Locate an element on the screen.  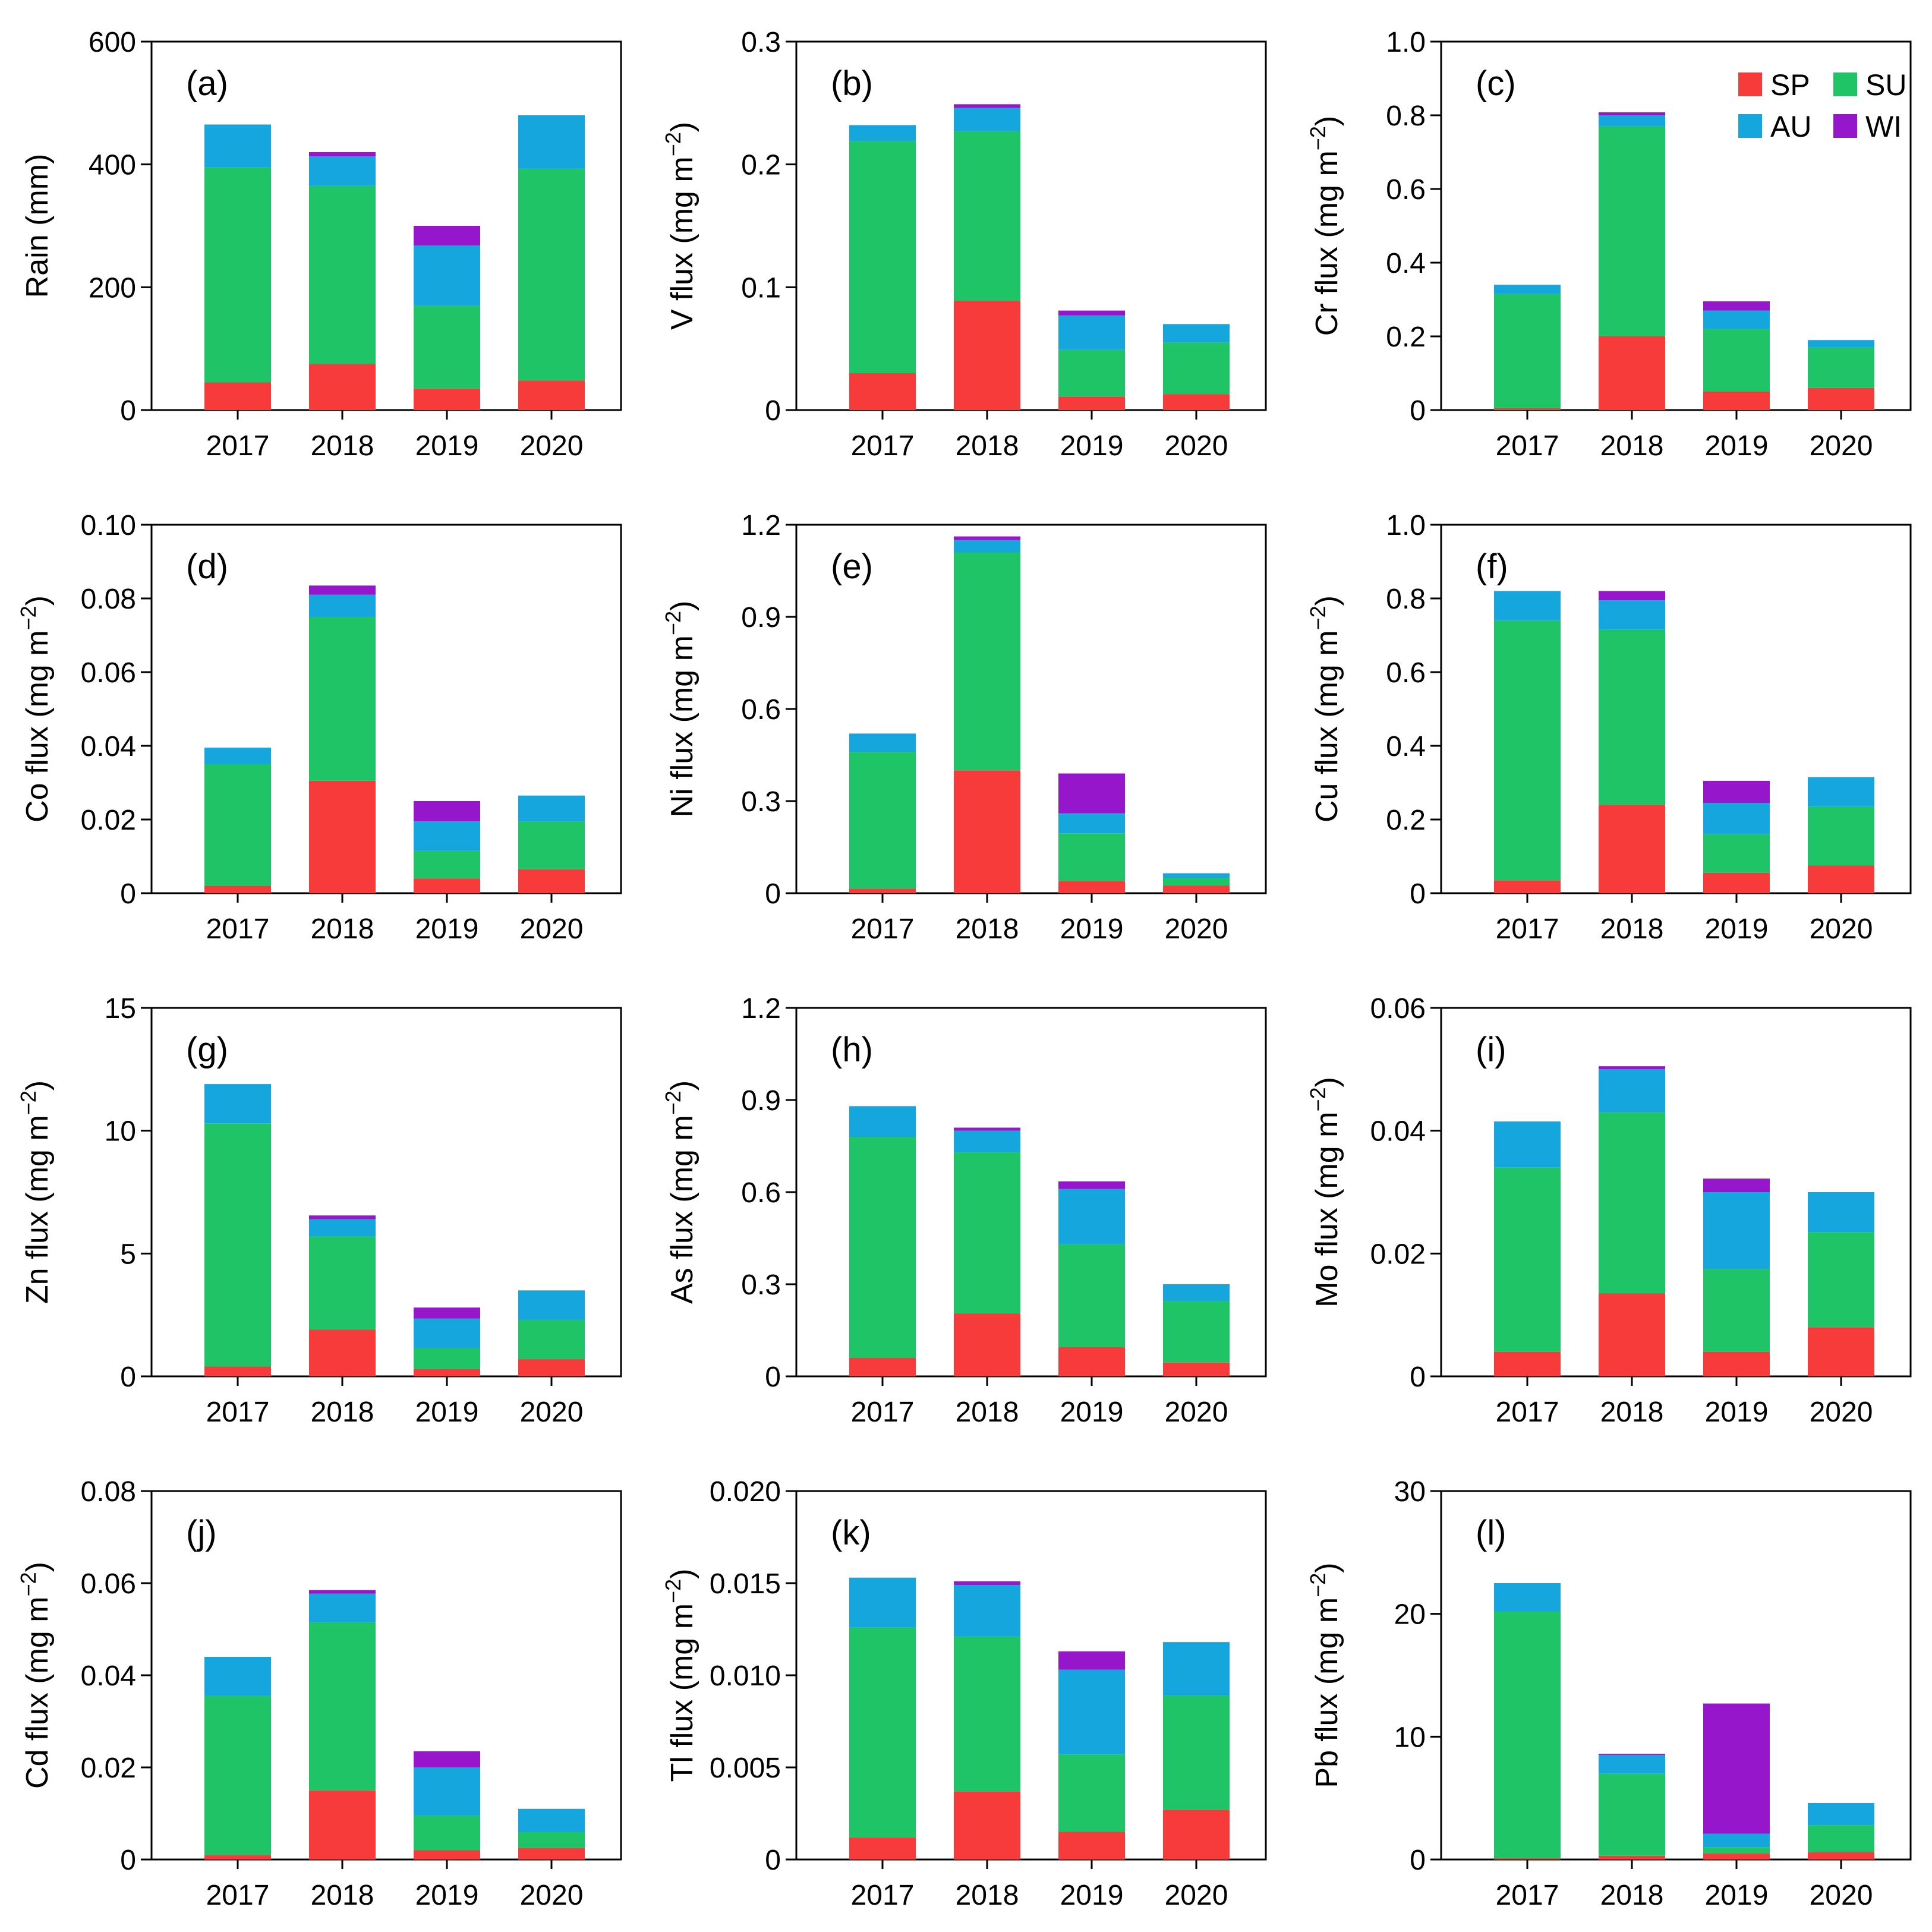
y-tick-label: 1.2 is located at coordinates (761, 1009).